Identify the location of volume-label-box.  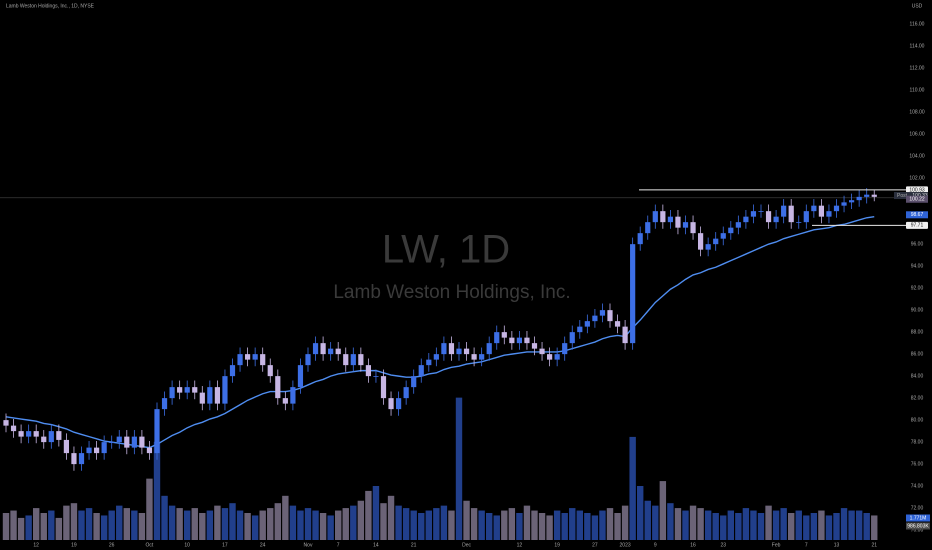
(918, 518).